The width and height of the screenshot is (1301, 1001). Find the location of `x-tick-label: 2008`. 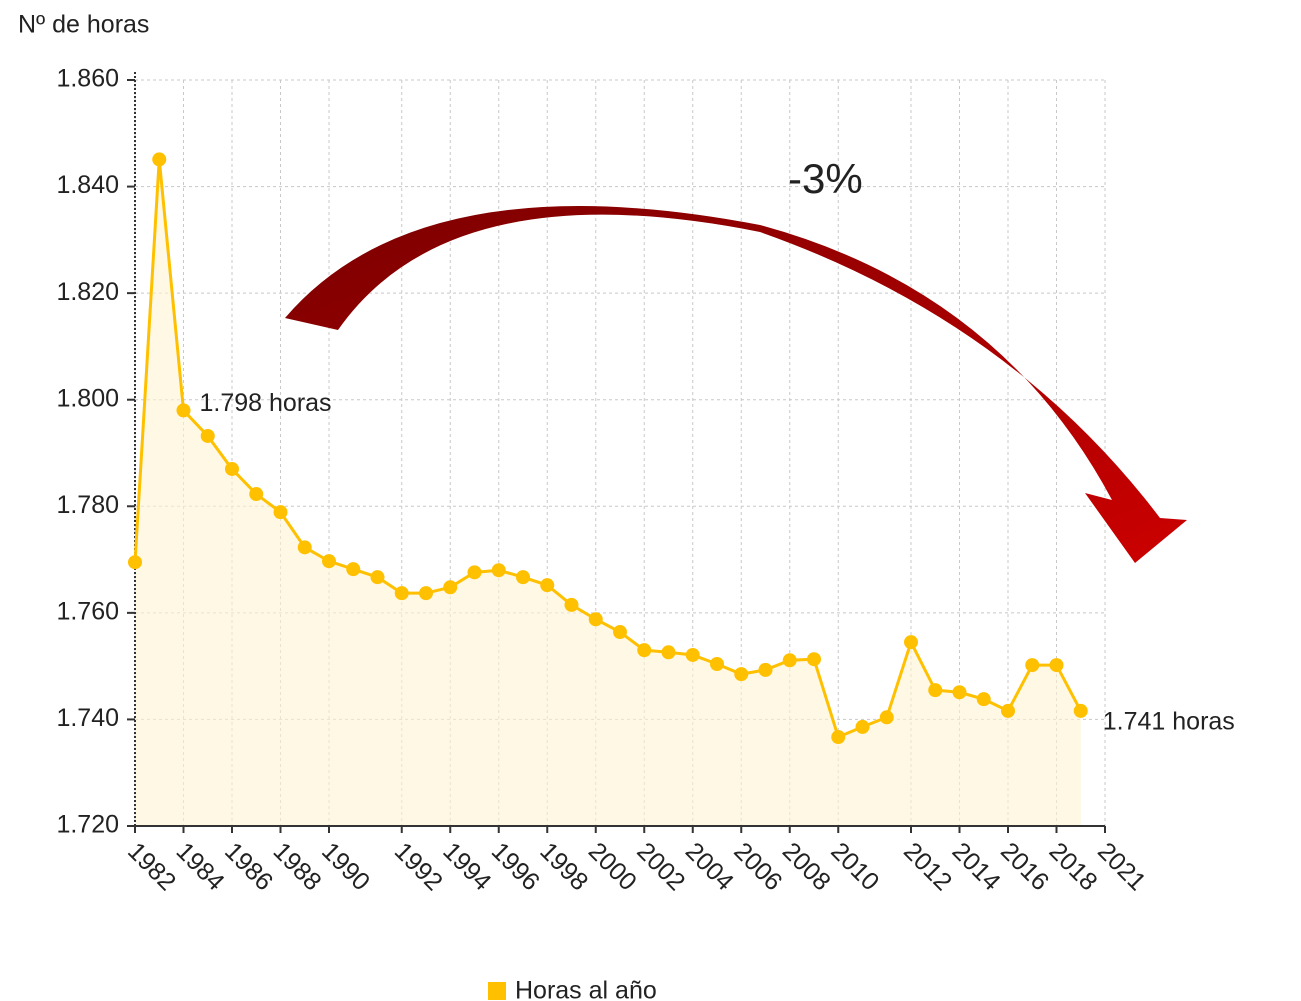

x-tick-label: 2008 is located at coordinates (806, 866).